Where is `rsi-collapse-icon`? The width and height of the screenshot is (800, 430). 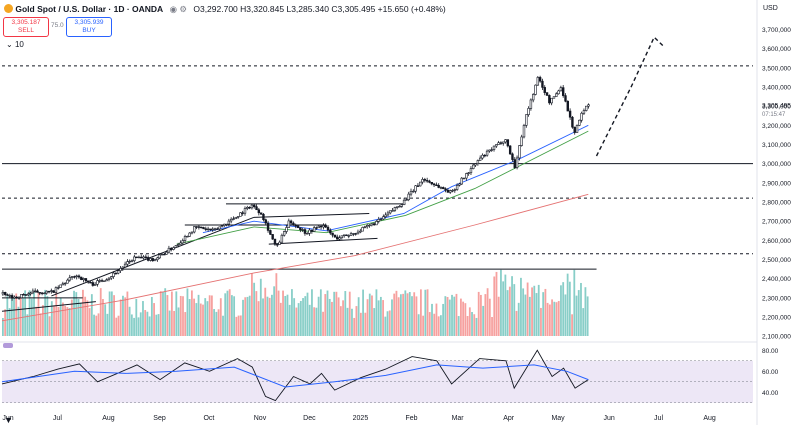
rsi-collapse-icon is located at coordinates (8, 345).